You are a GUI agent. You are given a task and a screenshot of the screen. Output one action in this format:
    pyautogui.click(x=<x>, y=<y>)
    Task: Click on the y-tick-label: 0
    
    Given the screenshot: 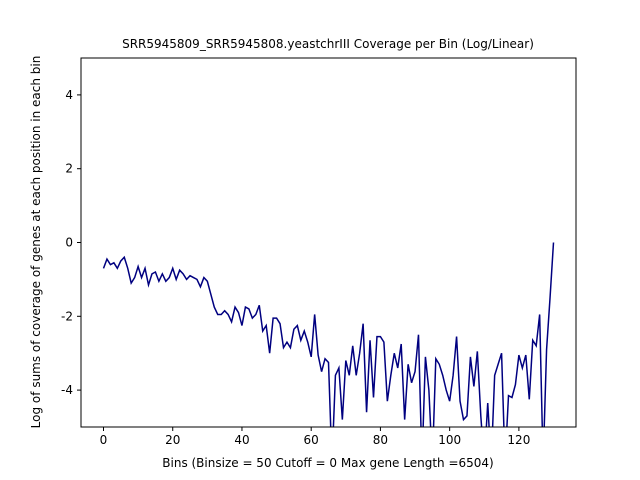 What is the action you would take?
    pyautogui.click(x=69, y=243)
    